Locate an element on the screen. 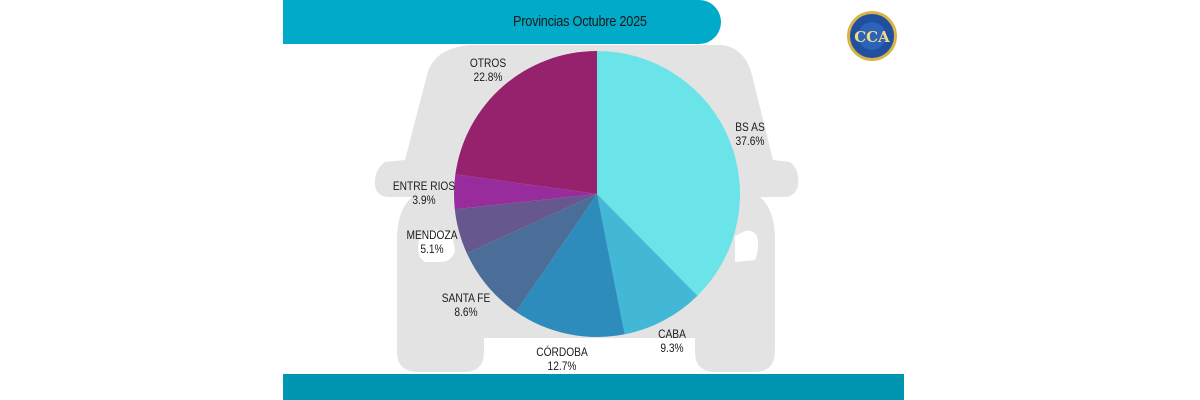  slice-label: BS AS 37.6% is located at coordinates (750, 134).